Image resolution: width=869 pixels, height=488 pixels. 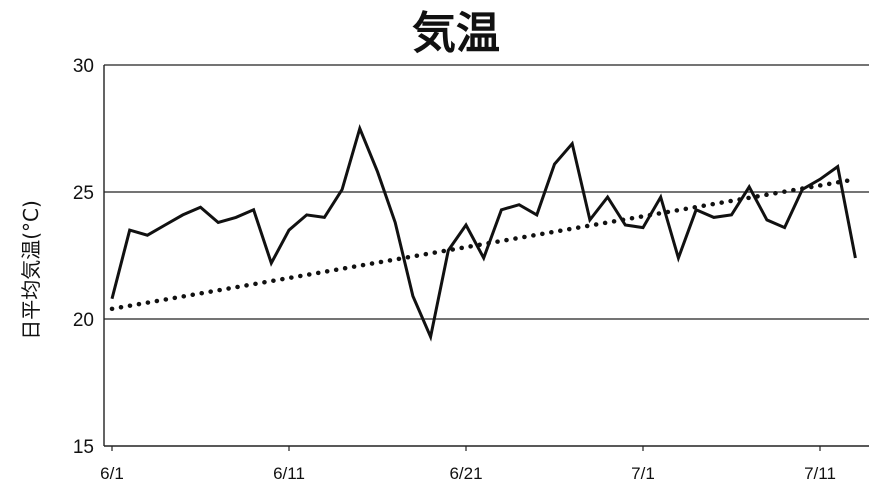 I want to click on x-tick-labels: 6/1 6/11 6/21 7/1 7/11, so click(x=468, y=473).